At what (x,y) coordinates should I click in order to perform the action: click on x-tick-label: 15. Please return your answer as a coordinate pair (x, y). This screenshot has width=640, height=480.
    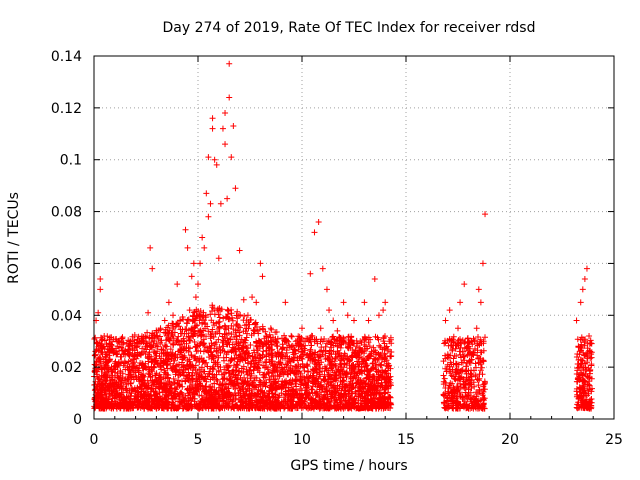
    Looking at the image, I should click on (406, 440).